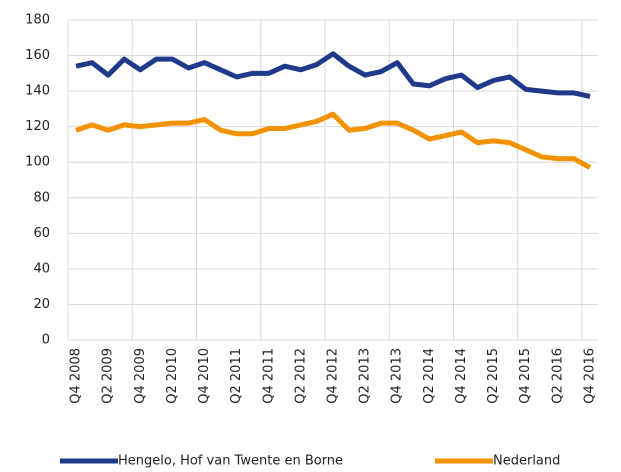 This screenshot has height=472, width=621. I want to click on y-tick-label: 180, so click(37, 20).